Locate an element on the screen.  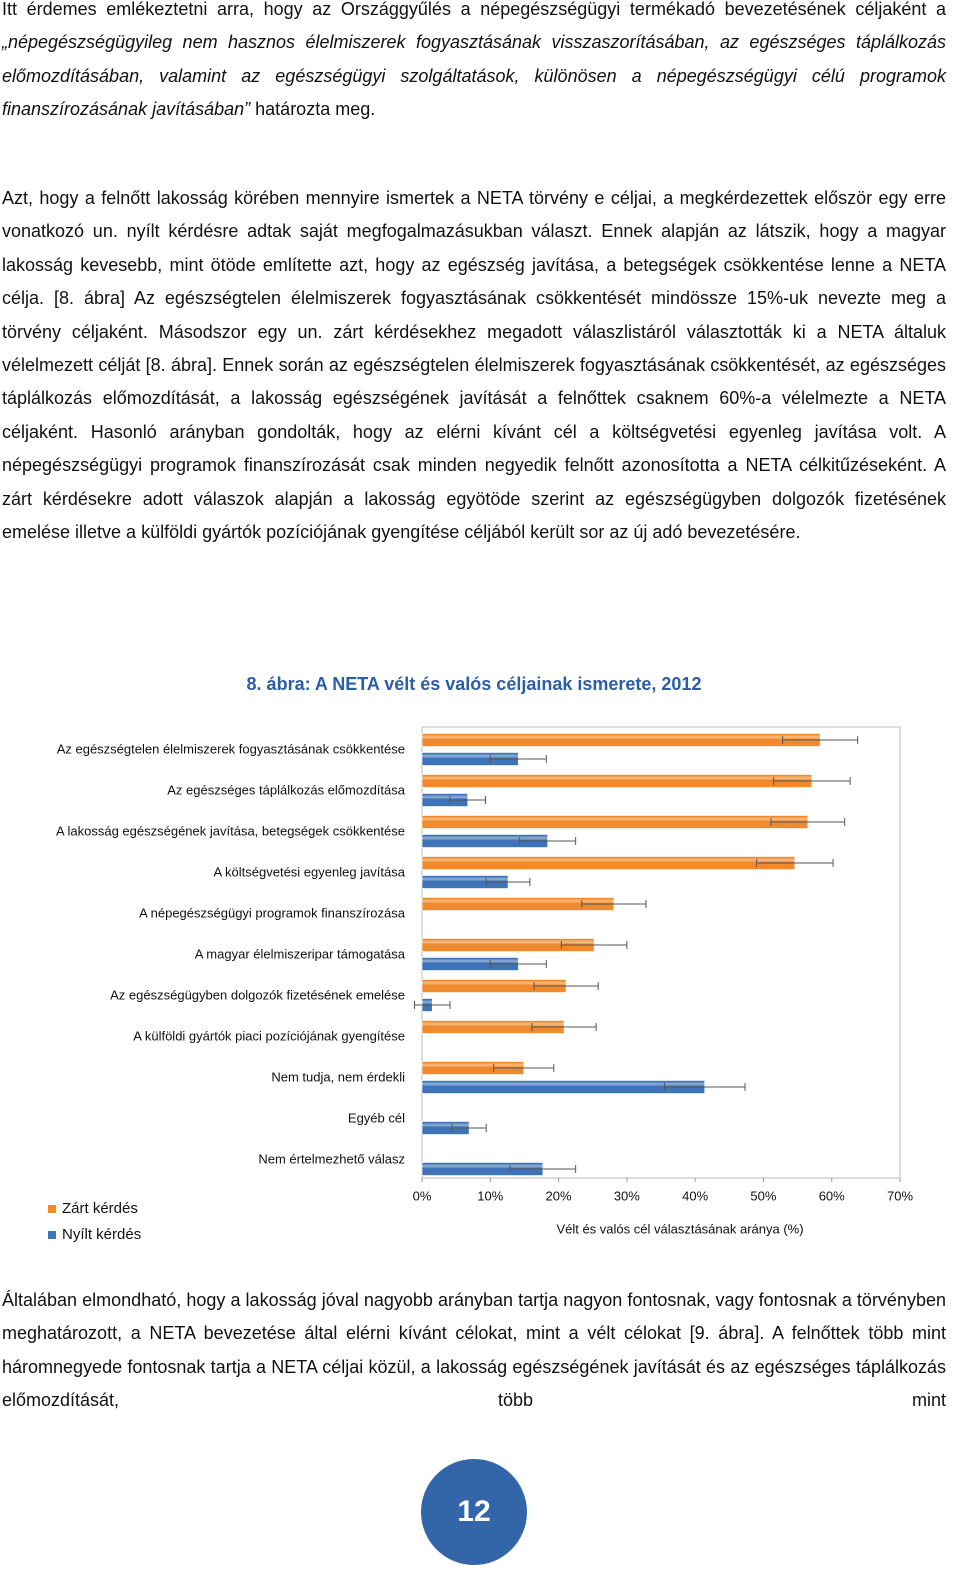
plot-frame is located at coordinates (661, 952).